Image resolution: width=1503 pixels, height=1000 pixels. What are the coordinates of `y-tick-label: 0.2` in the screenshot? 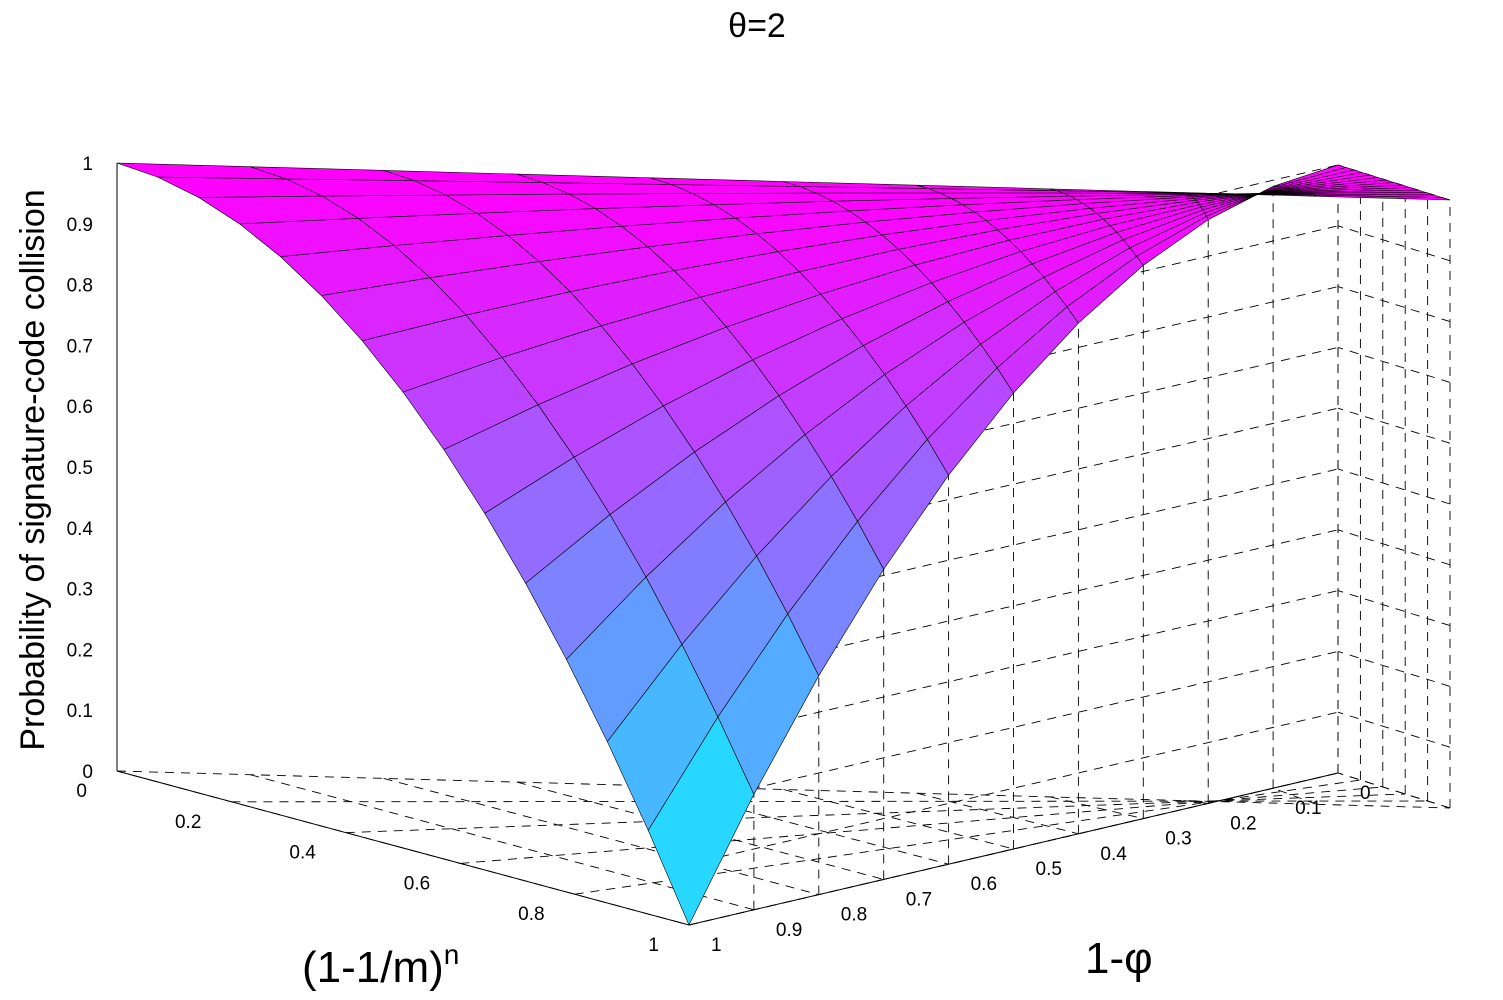 It's located at (1243, 823).